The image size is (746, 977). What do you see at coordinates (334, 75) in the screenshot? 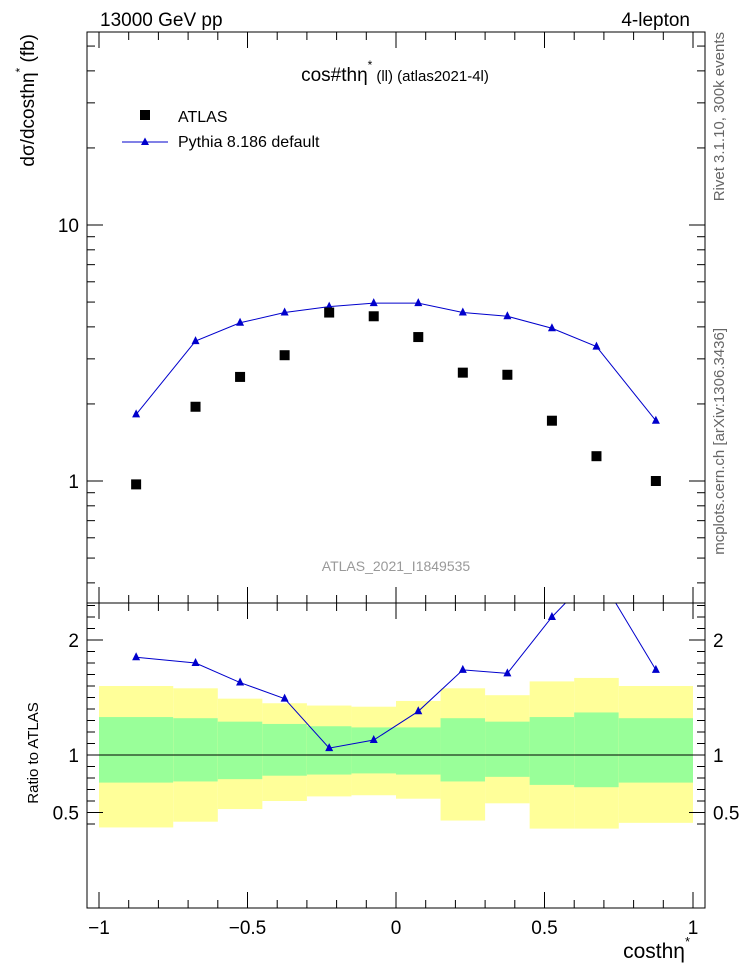
I see `chart-title-main: cos#thη` at bounding box center [334, 75].